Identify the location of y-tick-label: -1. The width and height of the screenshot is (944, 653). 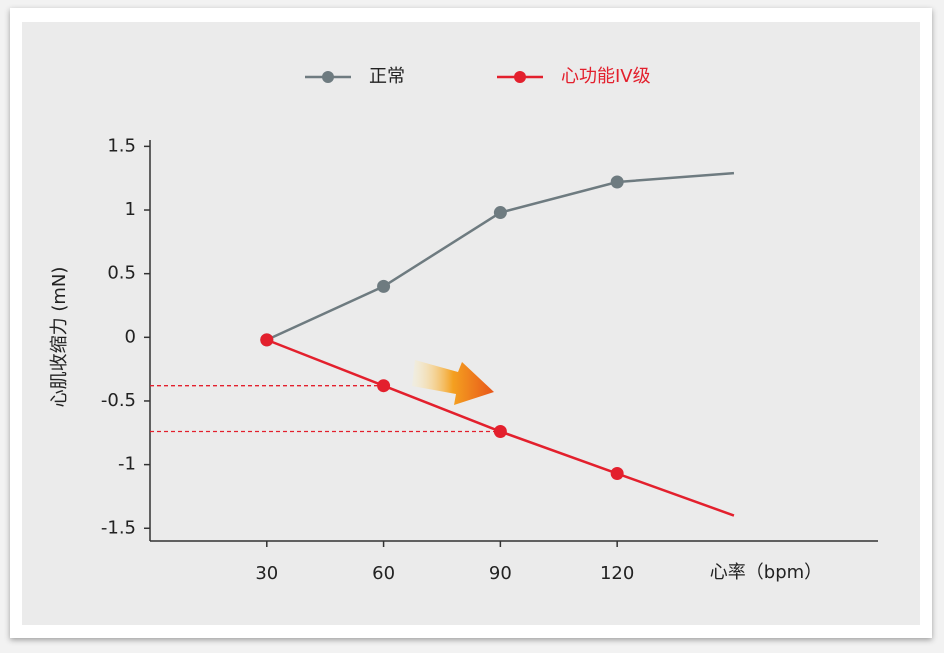
(127, 464).